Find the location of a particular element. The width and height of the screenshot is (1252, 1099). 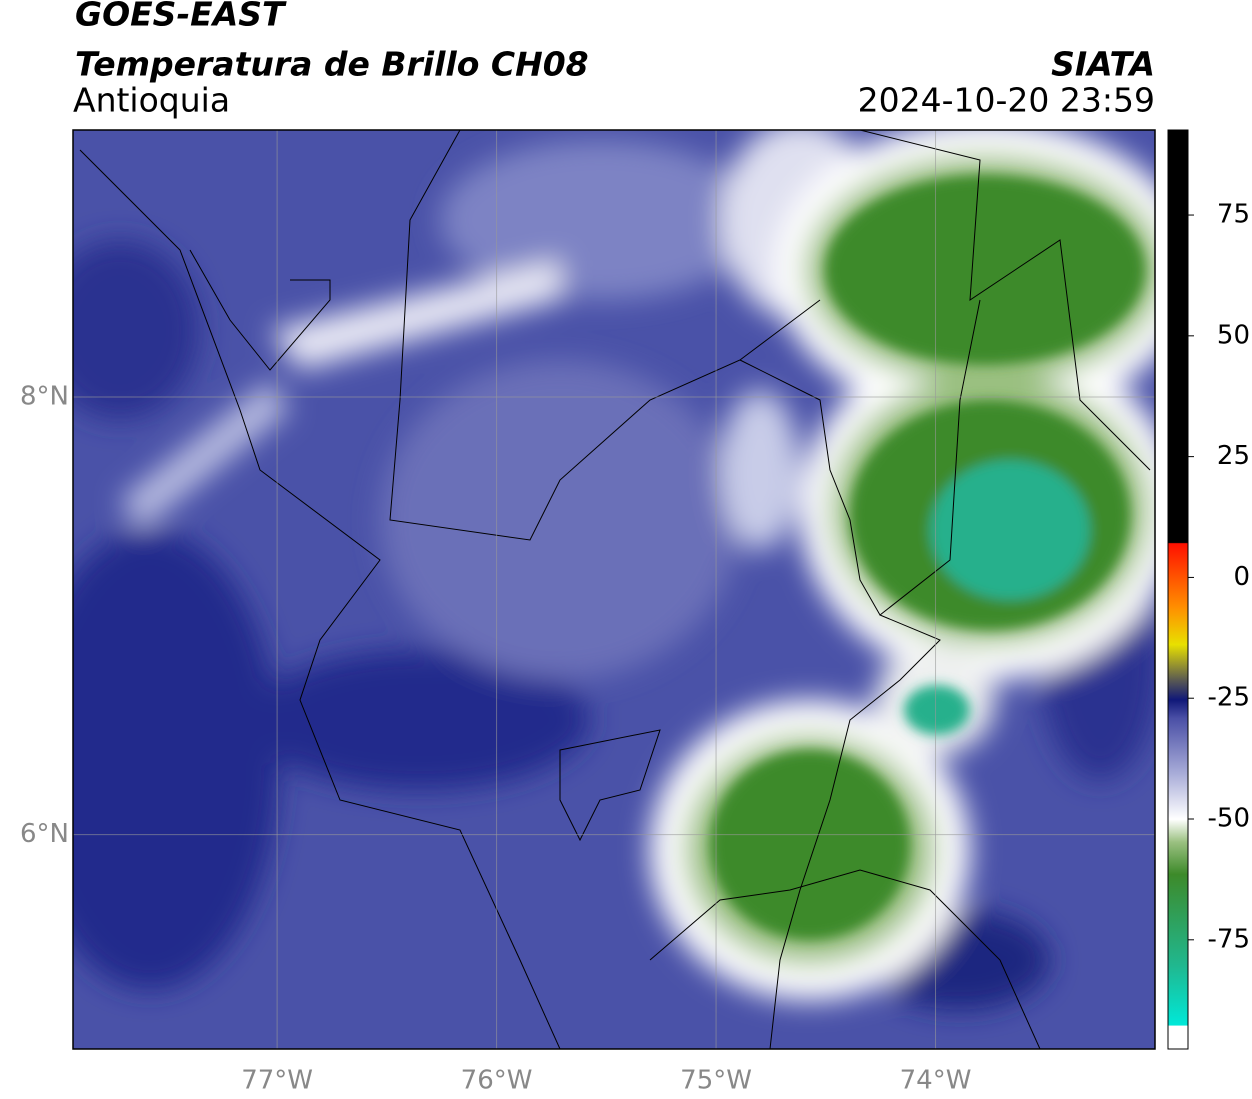

colorbar-tick-label: 0 is located at coordinates (1241, 577).